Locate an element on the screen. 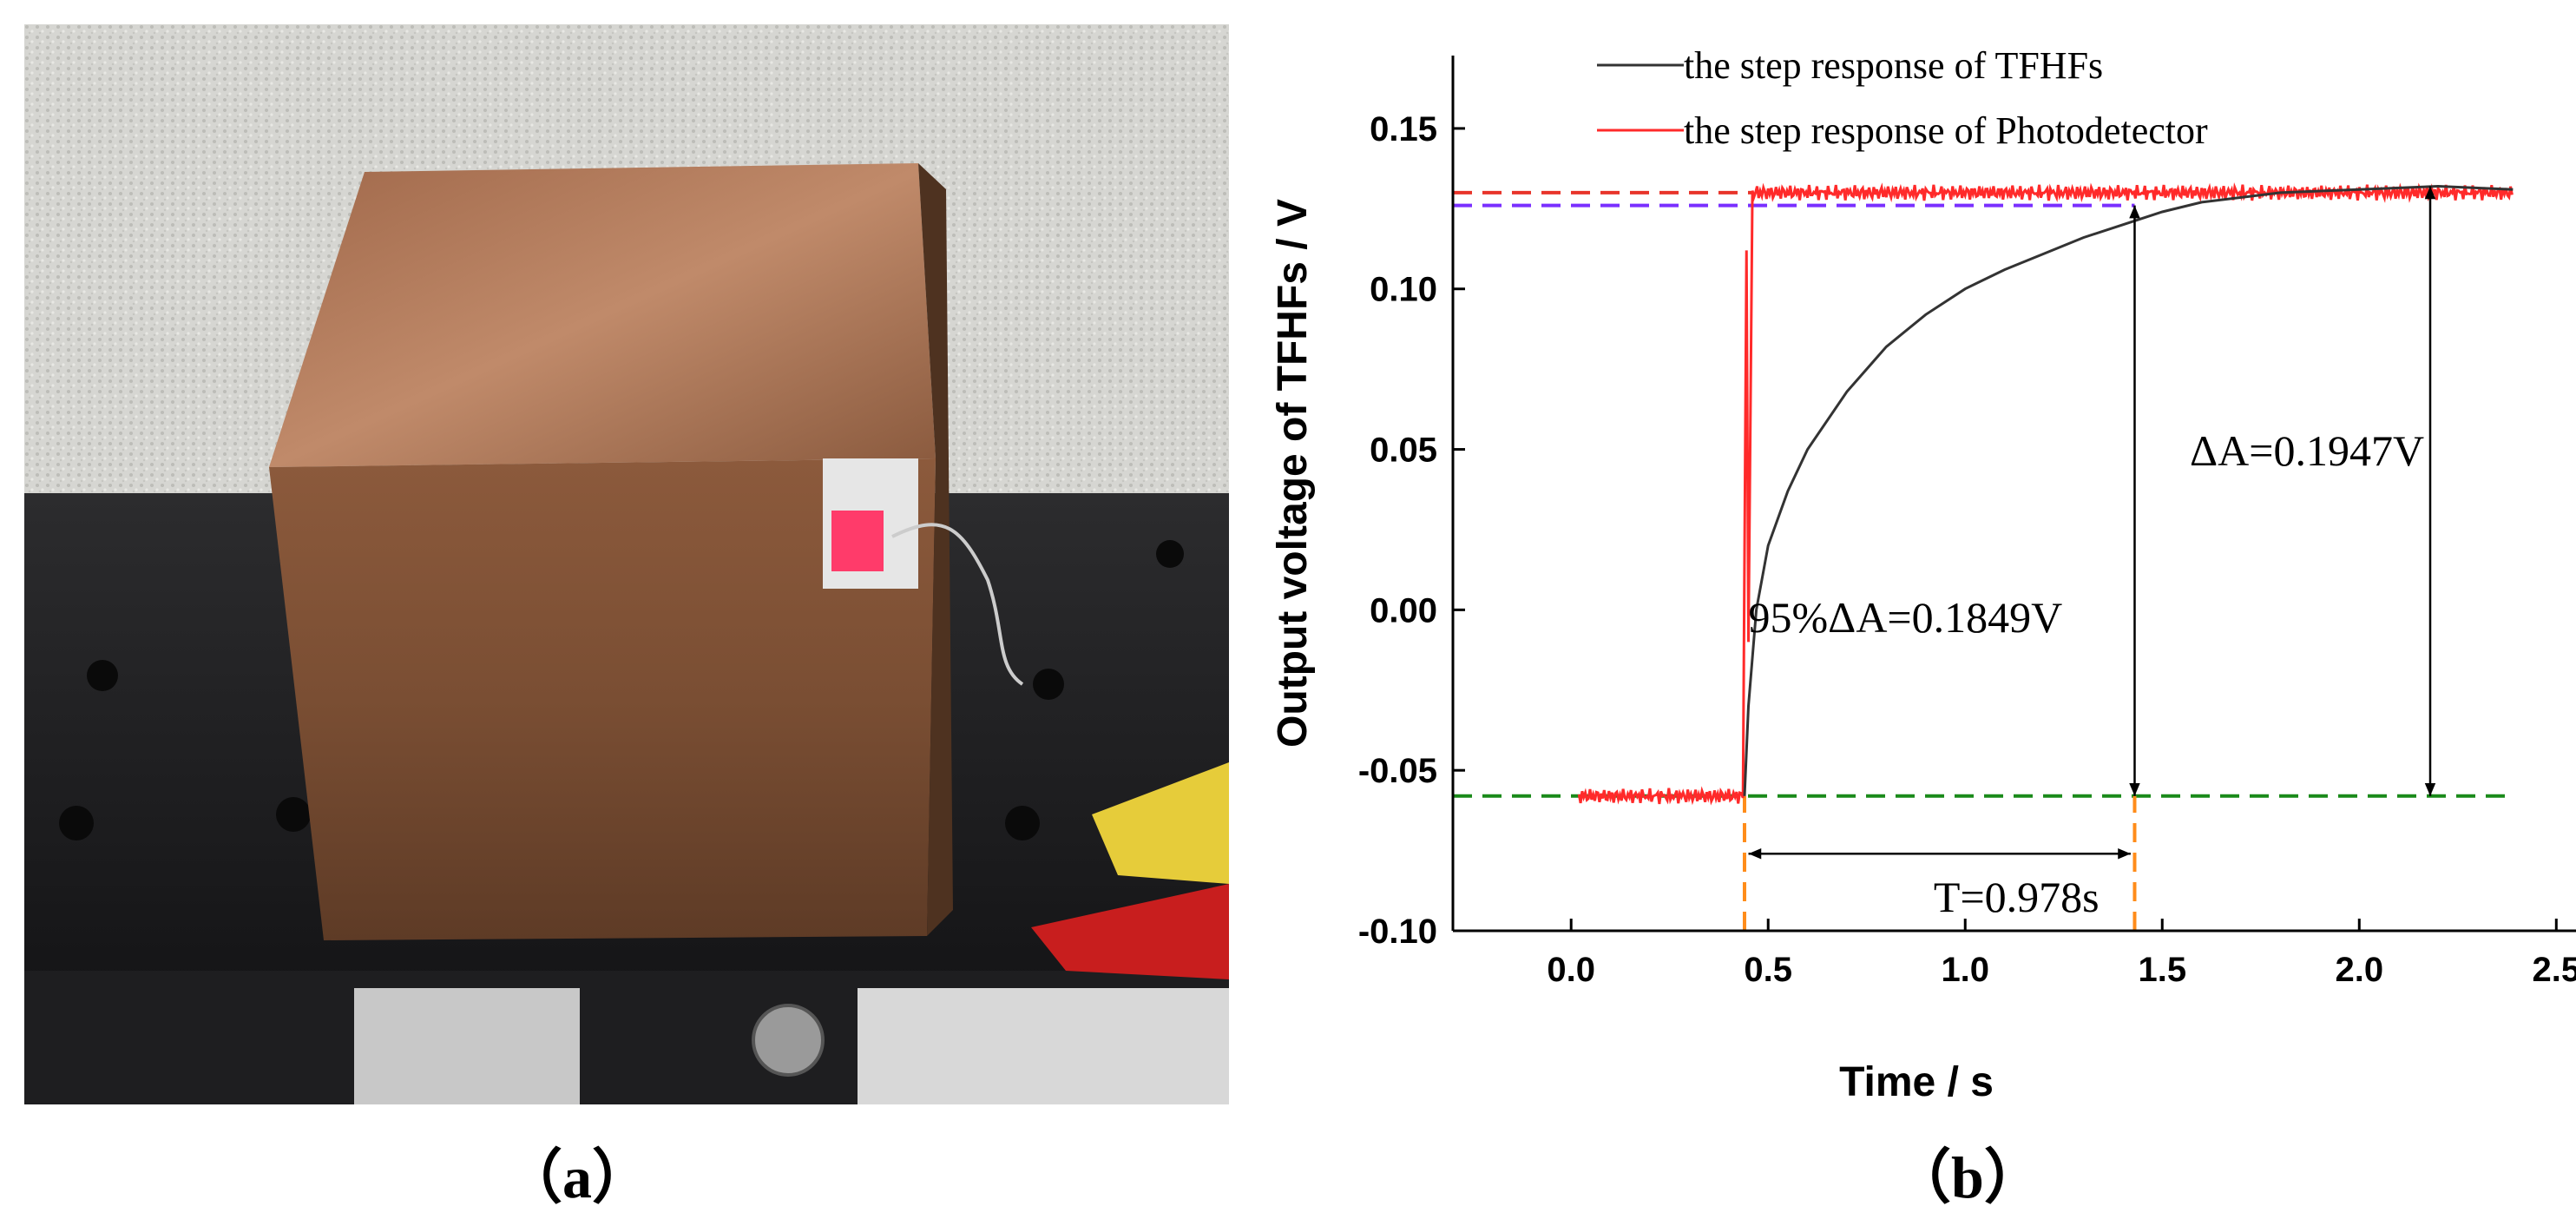 The width and height of the screenshot is (2576, 1226). y-tick-label: -0.10 is located at coordinates (1398, 932).